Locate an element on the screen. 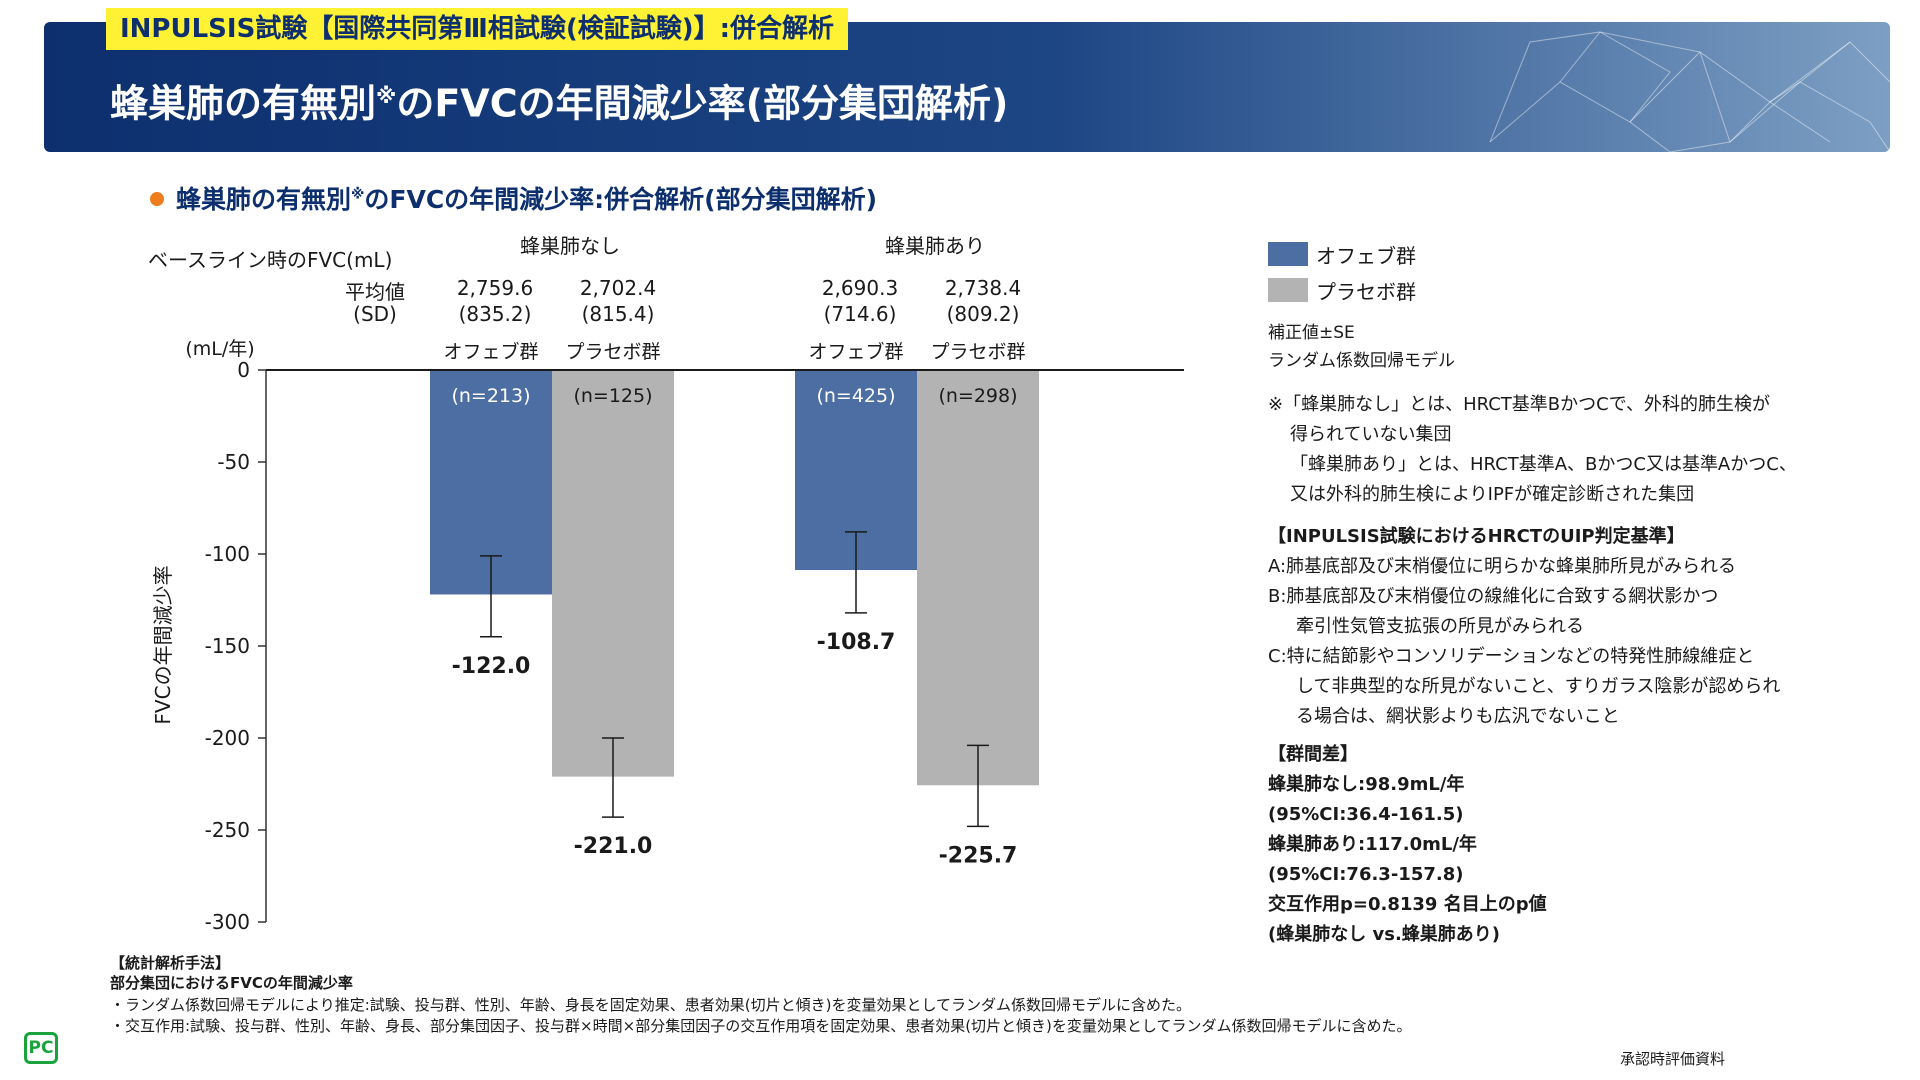  y-tick-label: -200 is located at coordinates (227, 738).